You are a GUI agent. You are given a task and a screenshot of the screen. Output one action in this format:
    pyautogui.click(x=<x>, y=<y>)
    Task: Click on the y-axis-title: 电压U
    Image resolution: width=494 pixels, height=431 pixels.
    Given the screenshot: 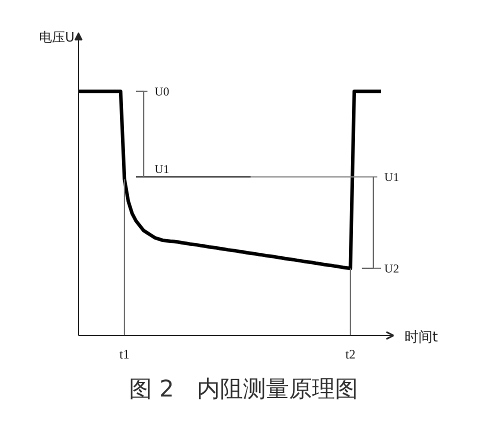 What is the action you would take?
    pyautogui.click(x=56, y=38)
    